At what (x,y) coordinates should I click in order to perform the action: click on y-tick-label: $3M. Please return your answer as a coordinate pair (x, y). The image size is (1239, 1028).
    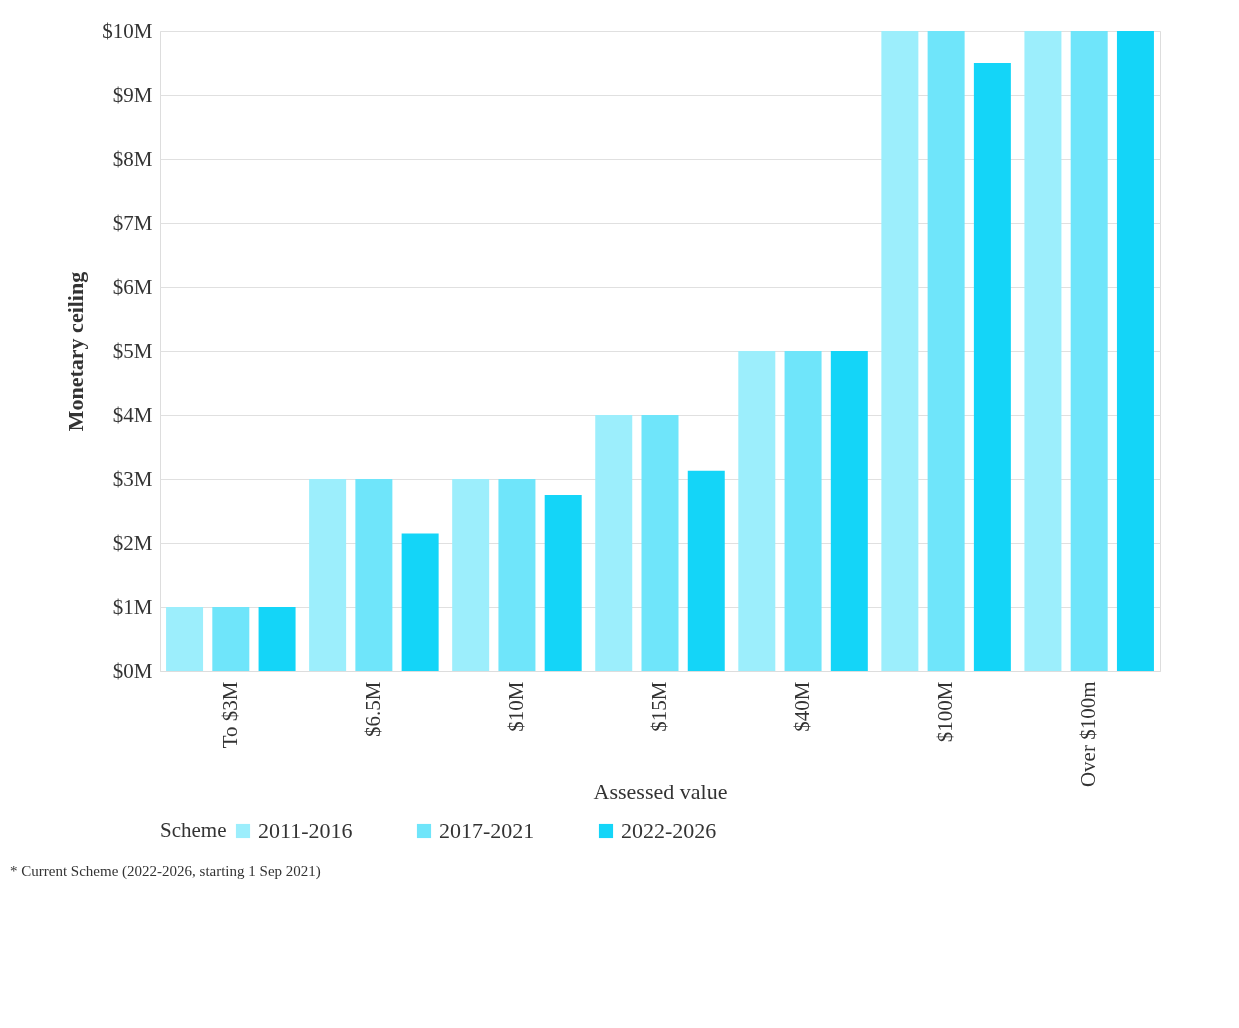
    Looking at the image, I should click on (132, 478).